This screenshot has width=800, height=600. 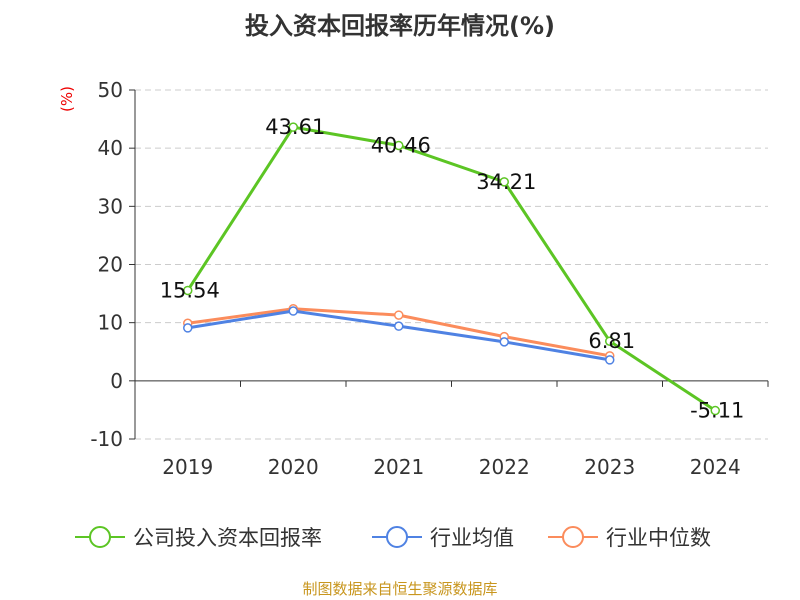 I want to click on legend-label: 行业中位数, so click(x=658, y=538).